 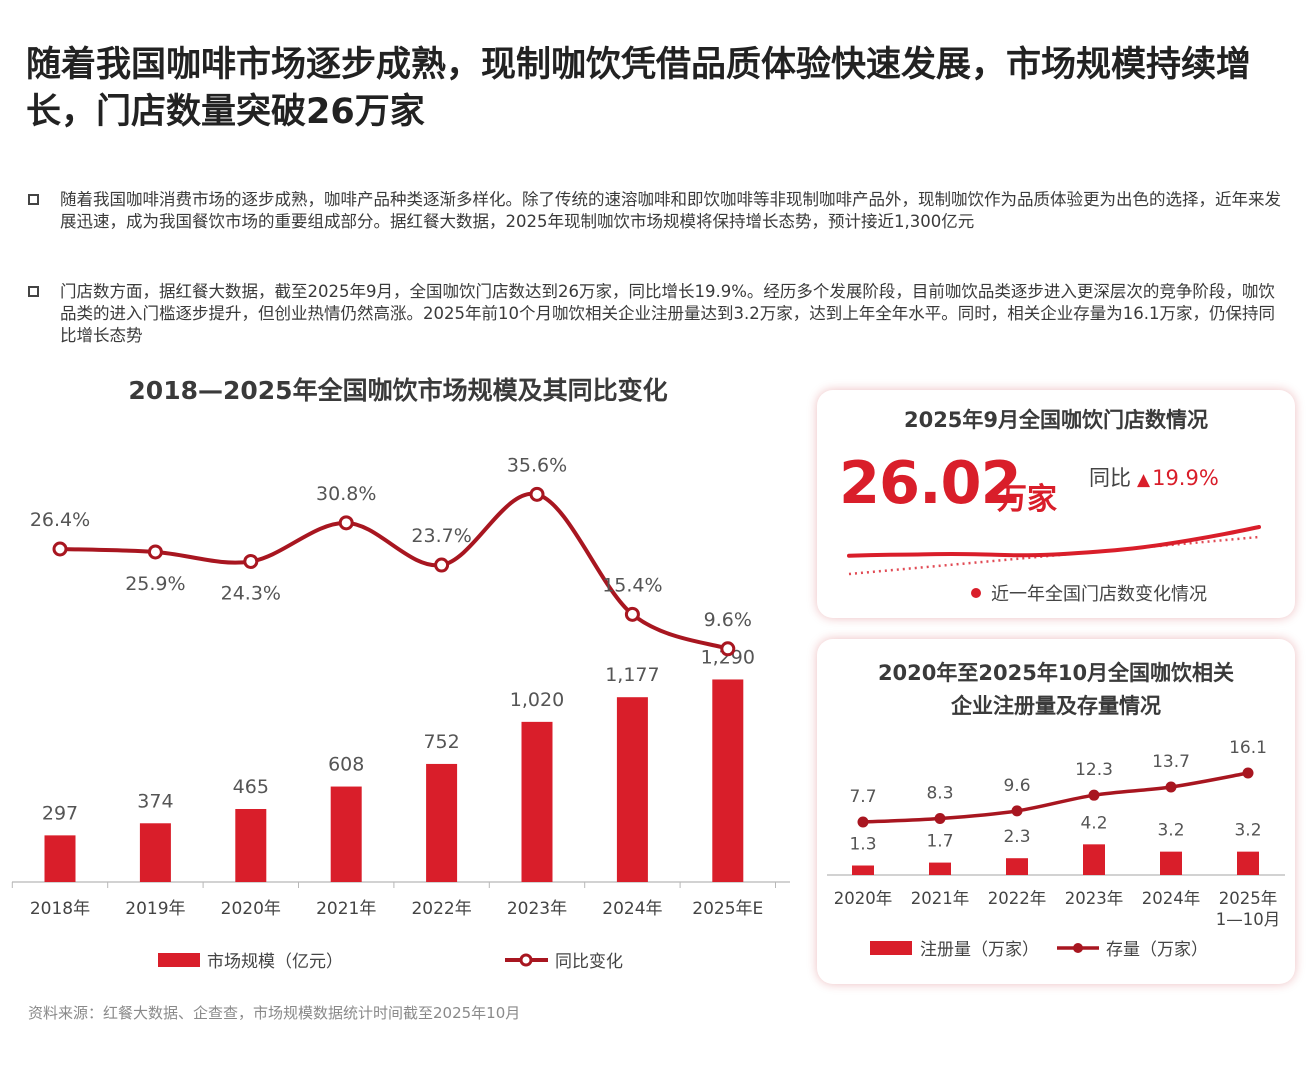 What do you see at coordinates (727, 909) in the screenshot?
I see `x-tick-label: 2025年E` at bounding box center [727, 909].